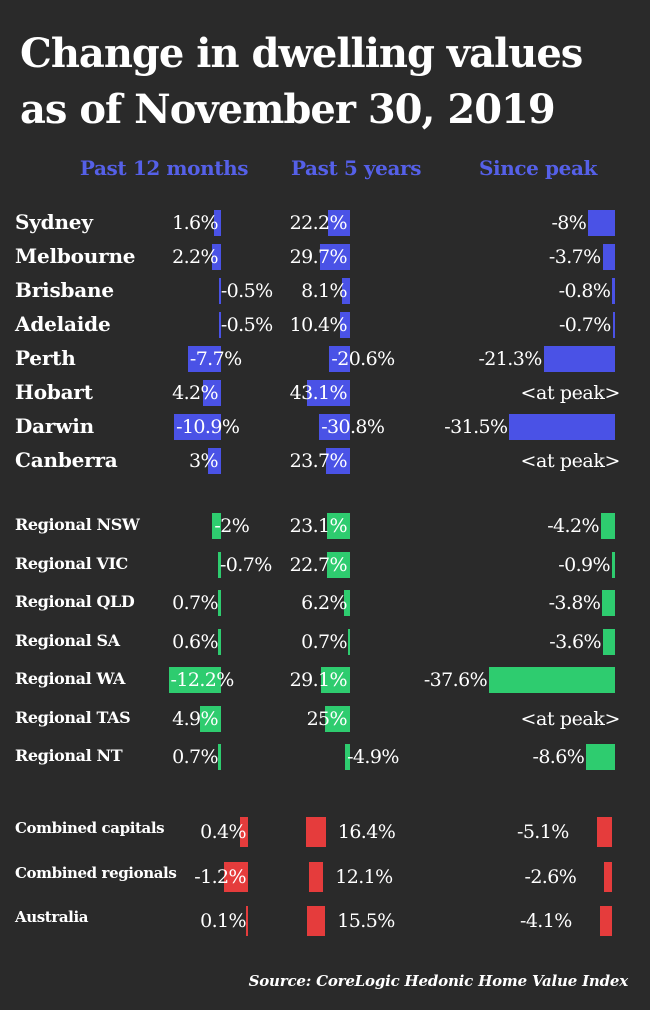  What do you see at coordinates (353, 427) in the screenshot?
I see `value-label: -30.8%` at bounding box center [353, 427].